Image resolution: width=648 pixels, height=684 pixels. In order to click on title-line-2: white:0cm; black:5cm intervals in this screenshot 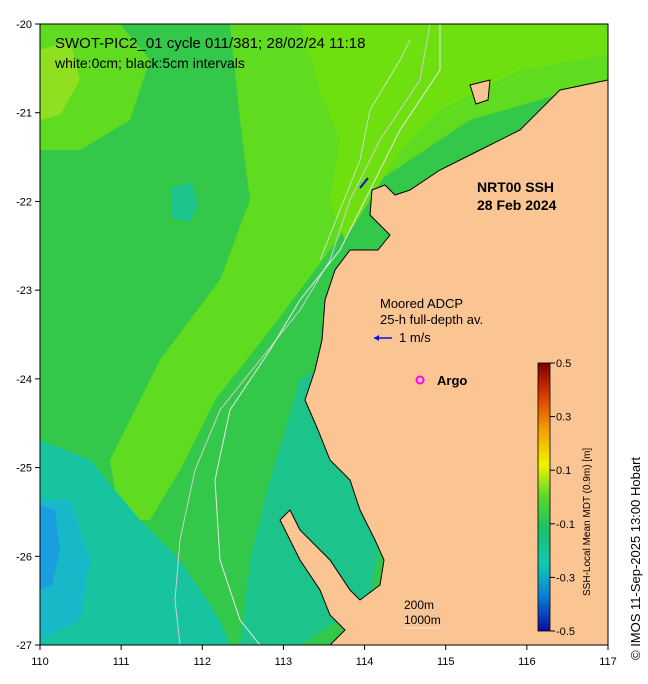, I will do `click(149, 63)`.